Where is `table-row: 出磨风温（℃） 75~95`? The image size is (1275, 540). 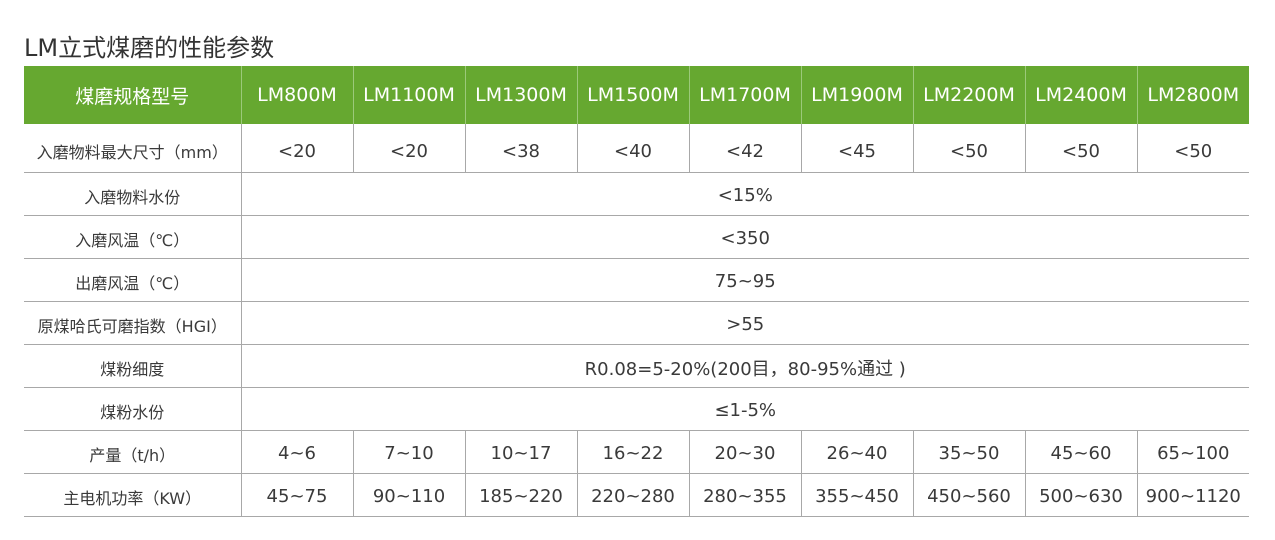 table-row: 出磨风温（℃） 75~95 is located at coordinates (636, 280).